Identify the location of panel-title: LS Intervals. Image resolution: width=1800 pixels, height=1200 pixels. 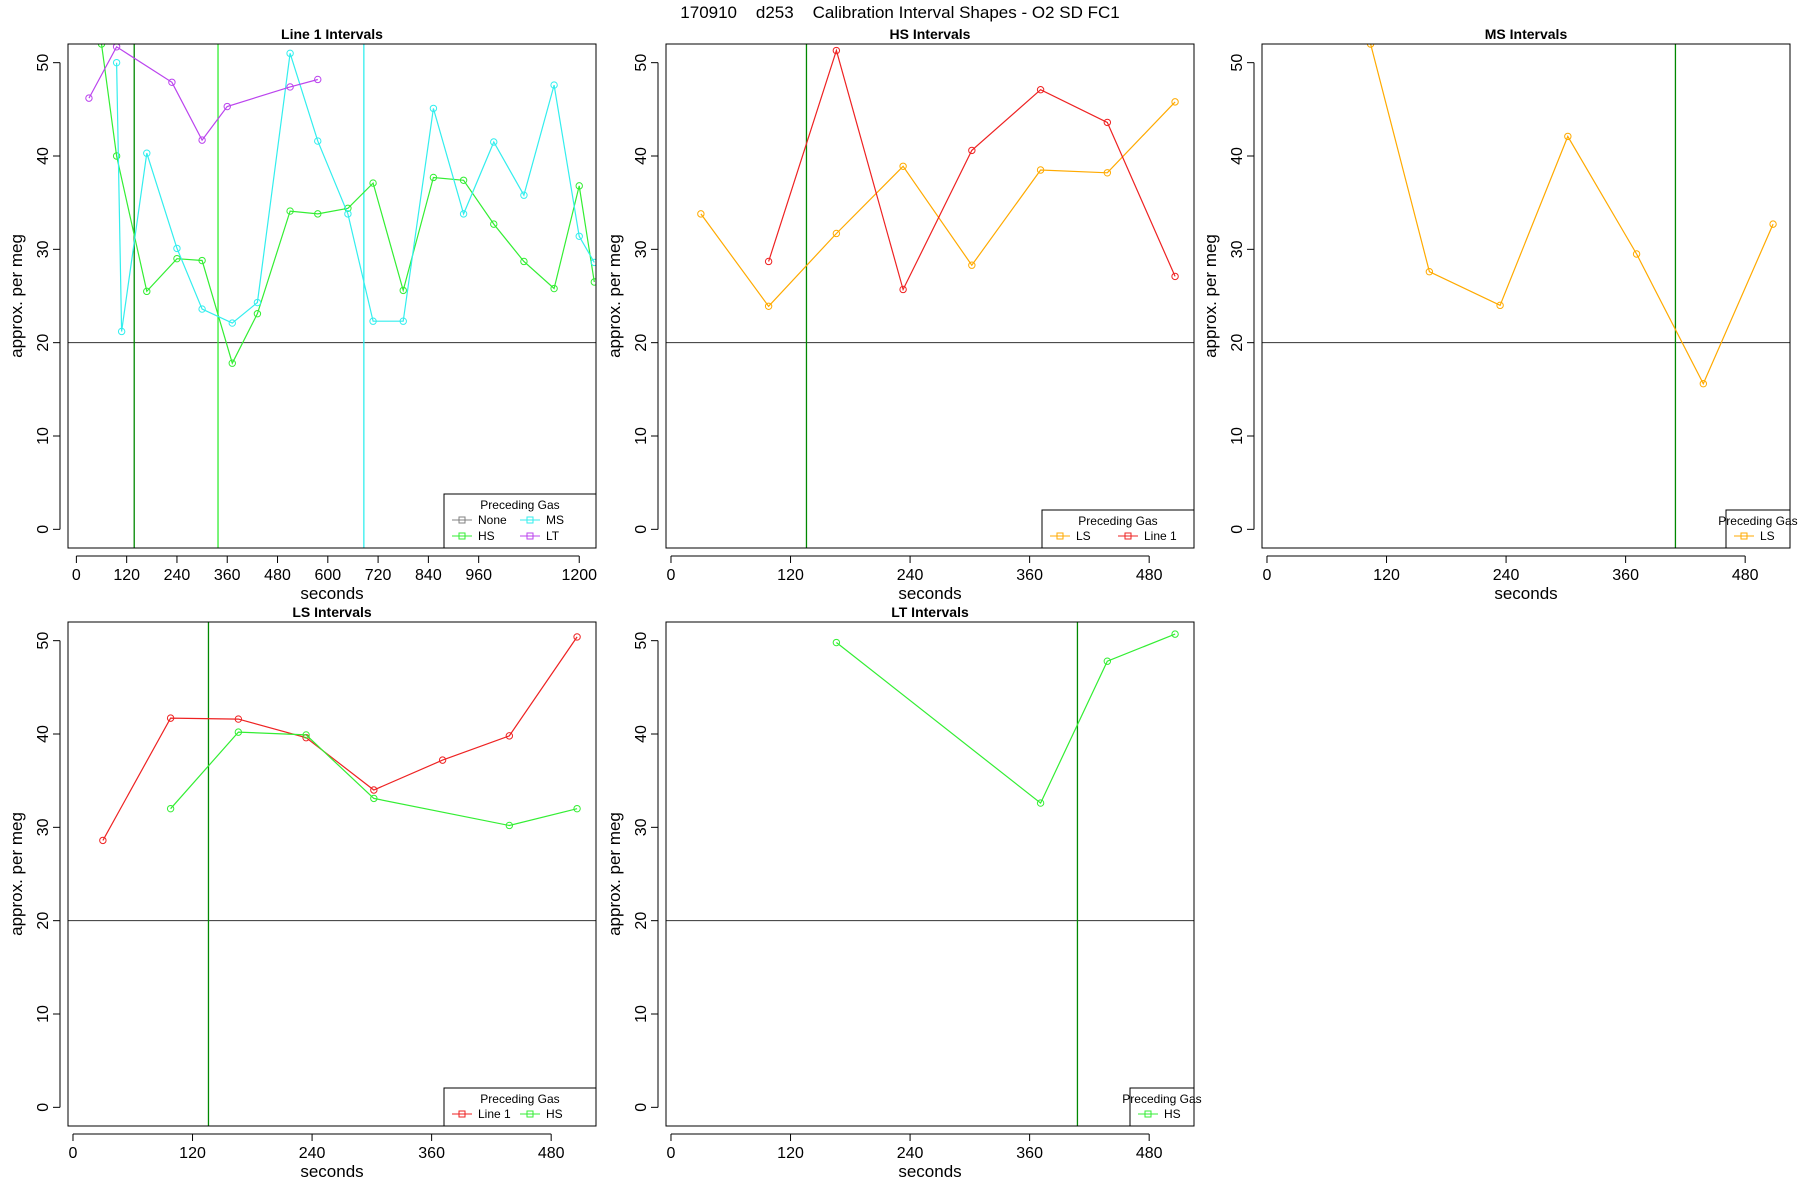
(332, 612).